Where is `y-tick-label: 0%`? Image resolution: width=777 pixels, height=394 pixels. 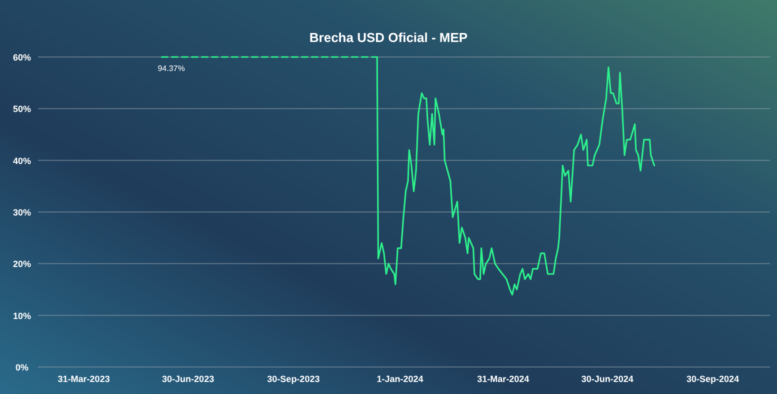 y-tick-label: 0% is located at coordinates (22, 367).